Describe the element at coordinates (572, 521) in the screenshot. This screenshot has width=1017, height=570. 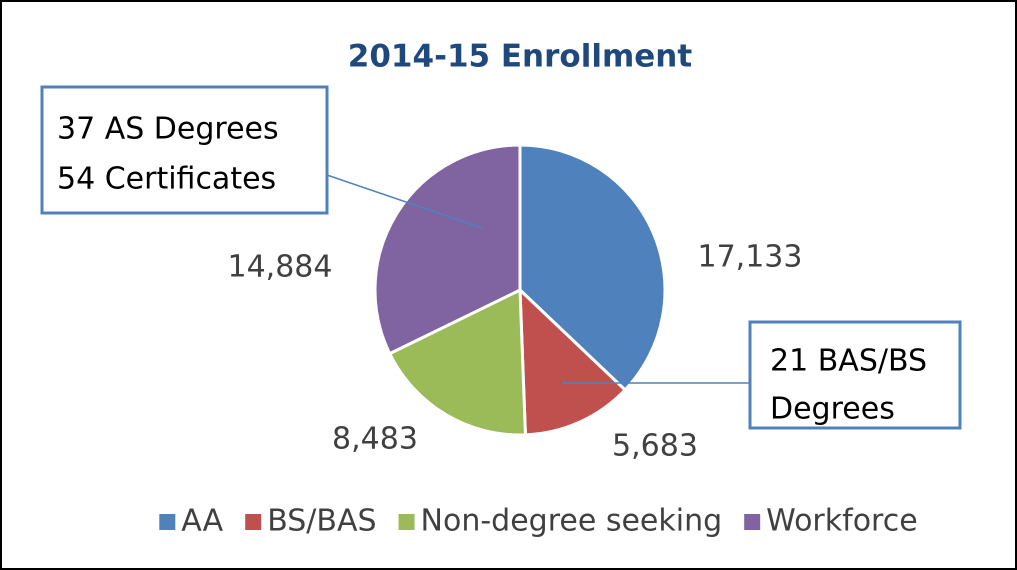
I see `legend-label: Non-degree seeking` at that location.